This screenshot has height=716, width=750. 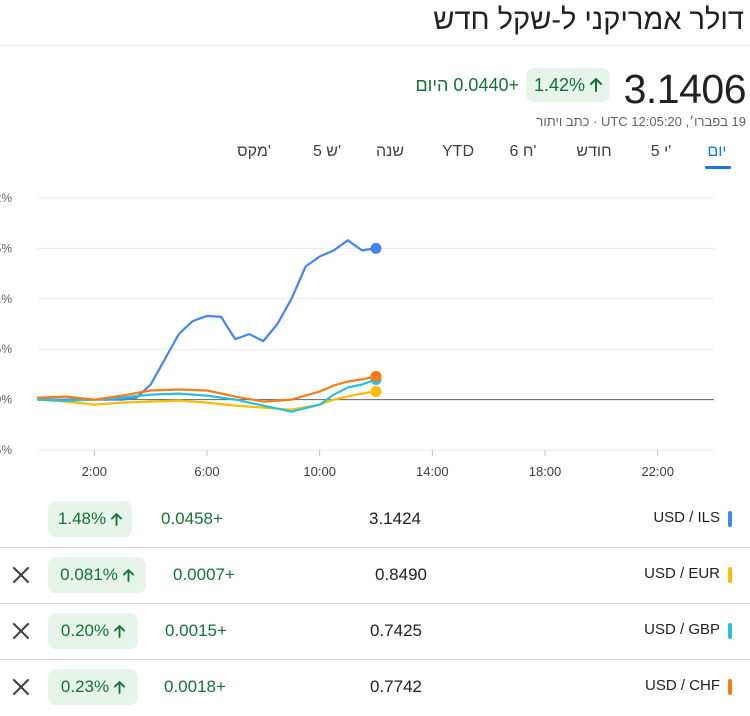 I want to click on currency-pair-label: USD / ILS, so click(x=686, y=517).